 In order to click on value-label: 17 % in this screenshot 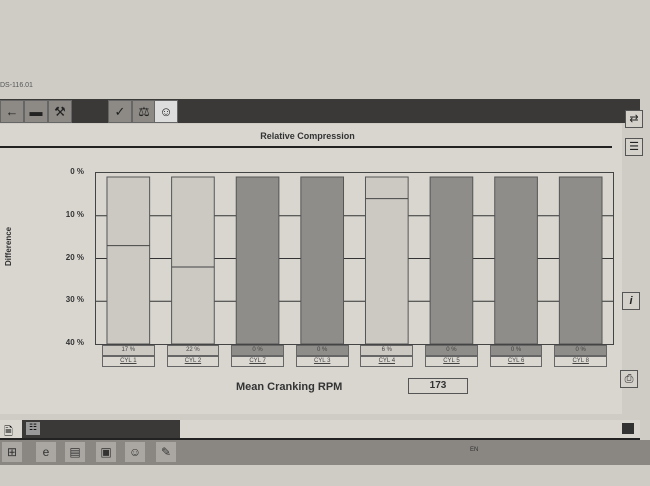, I will do `click(128, 350)`.